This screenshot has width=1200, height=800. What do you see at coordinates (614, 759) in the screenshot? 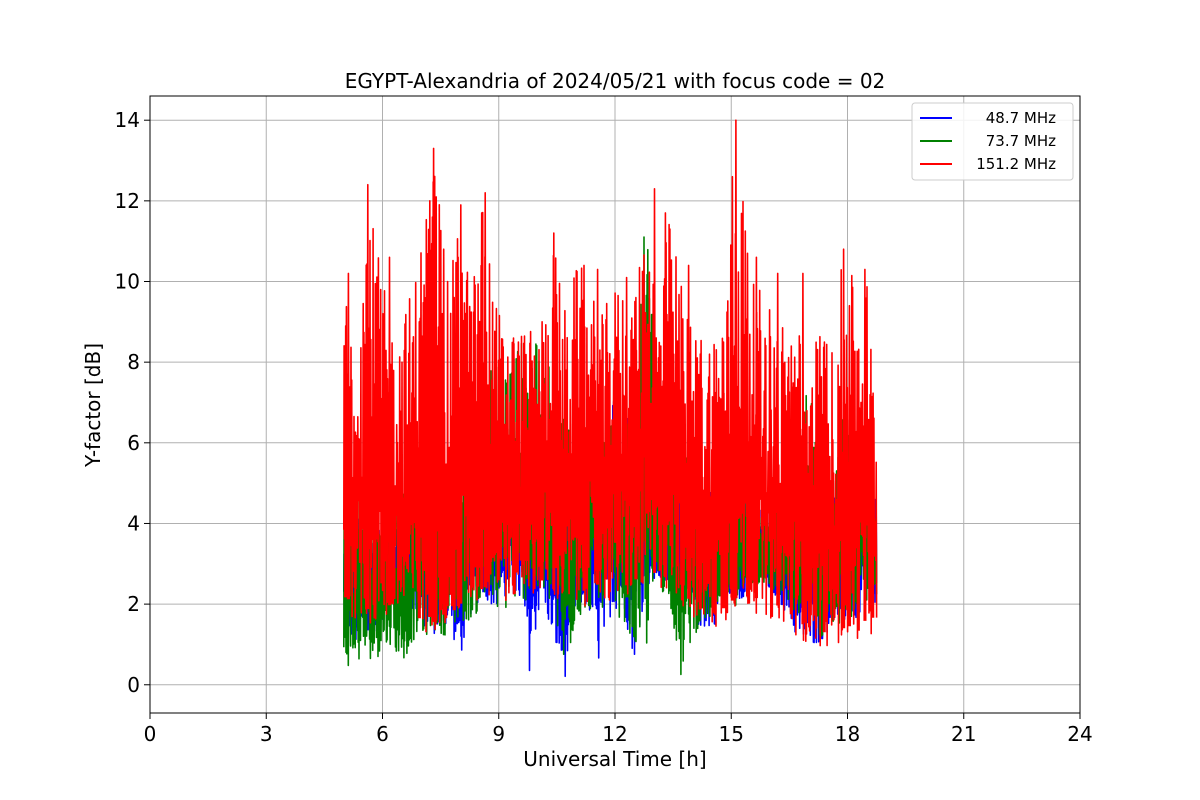
I see `x-axis-label: Universal Time [h]` at bounding box center [614, 759].